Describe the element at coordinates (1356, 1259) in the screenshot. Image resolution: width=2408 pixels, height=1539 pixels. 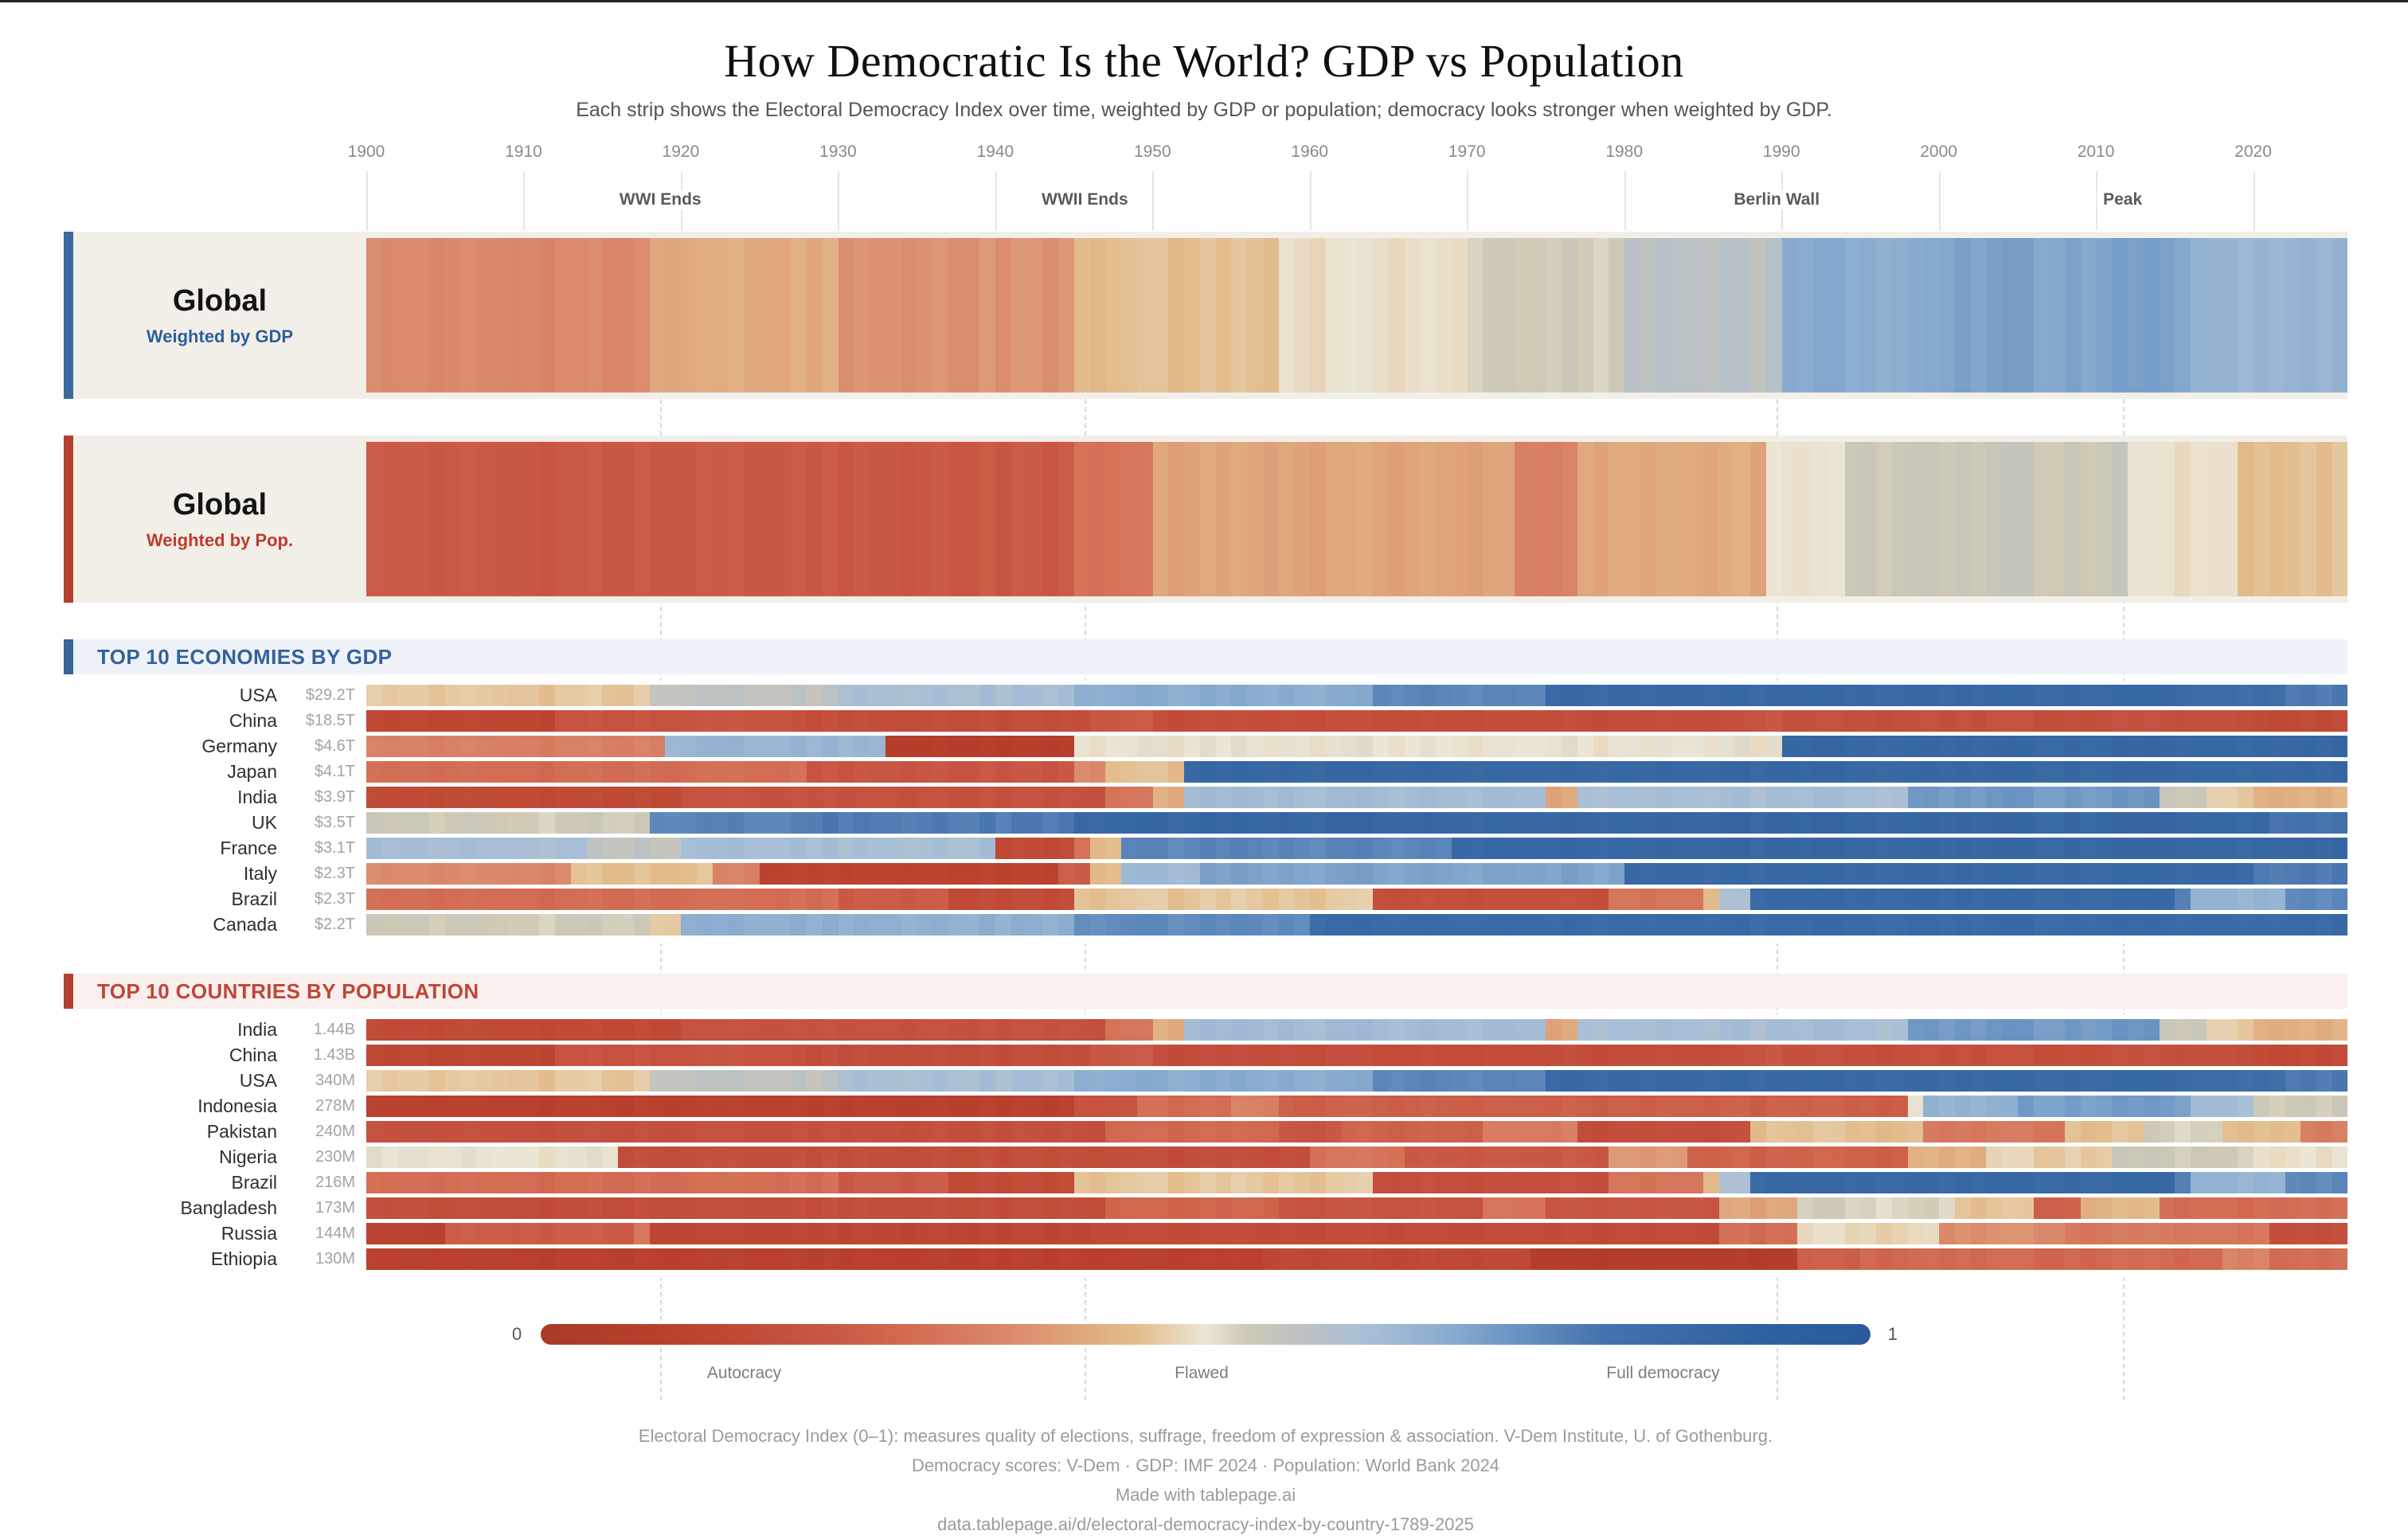
I see `country-strip-ethiopia` at that location.